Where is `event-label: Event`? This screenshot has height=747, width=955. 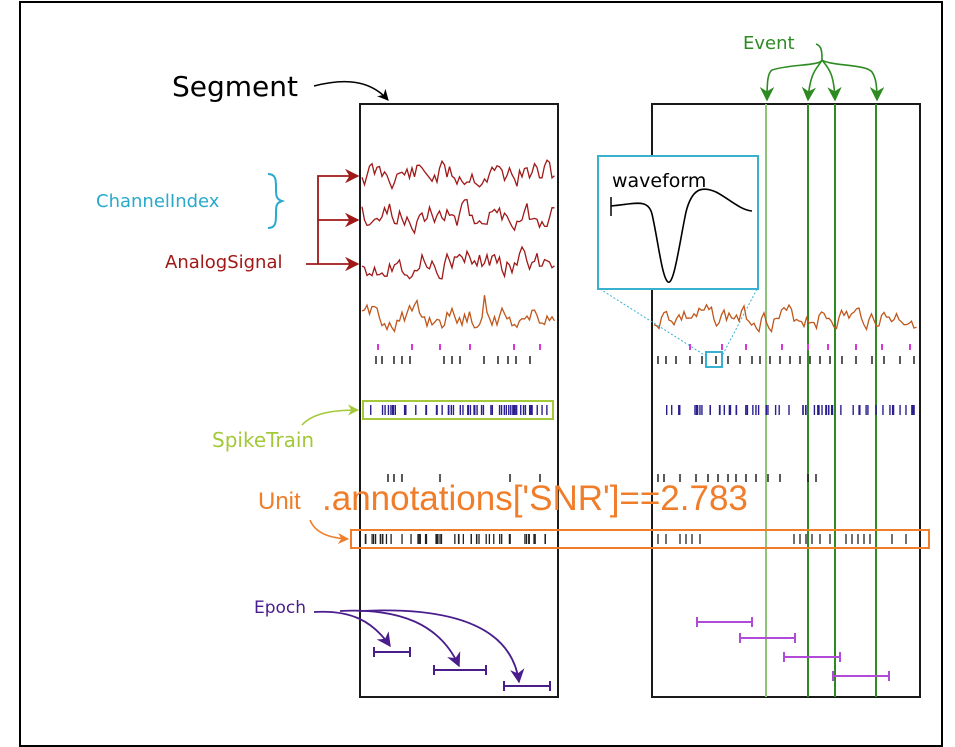
event-label: Event is located at coordinates (769, 43).